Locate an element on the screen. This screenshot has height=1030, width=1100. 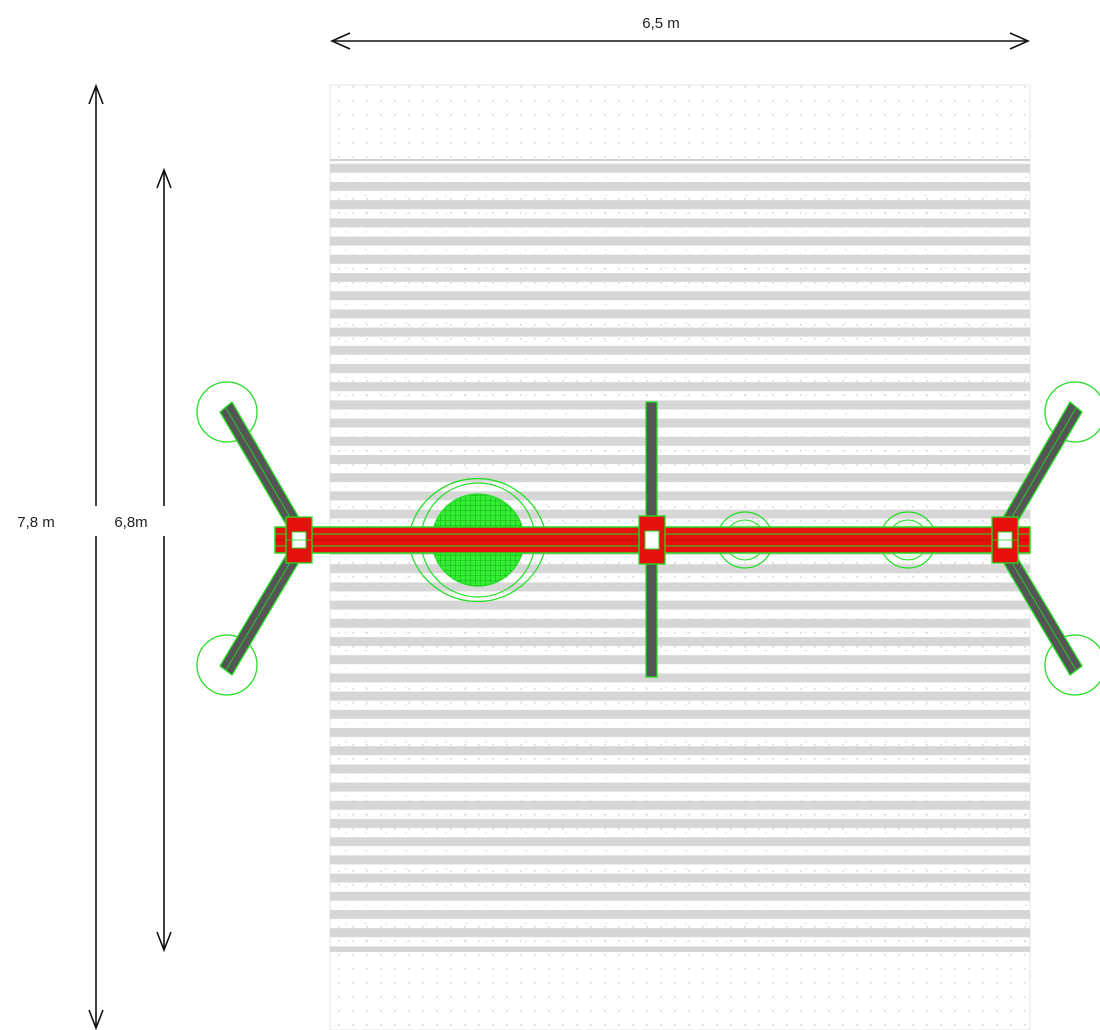
footing-circle-bottom-right is located at coordinates (1072, 665).